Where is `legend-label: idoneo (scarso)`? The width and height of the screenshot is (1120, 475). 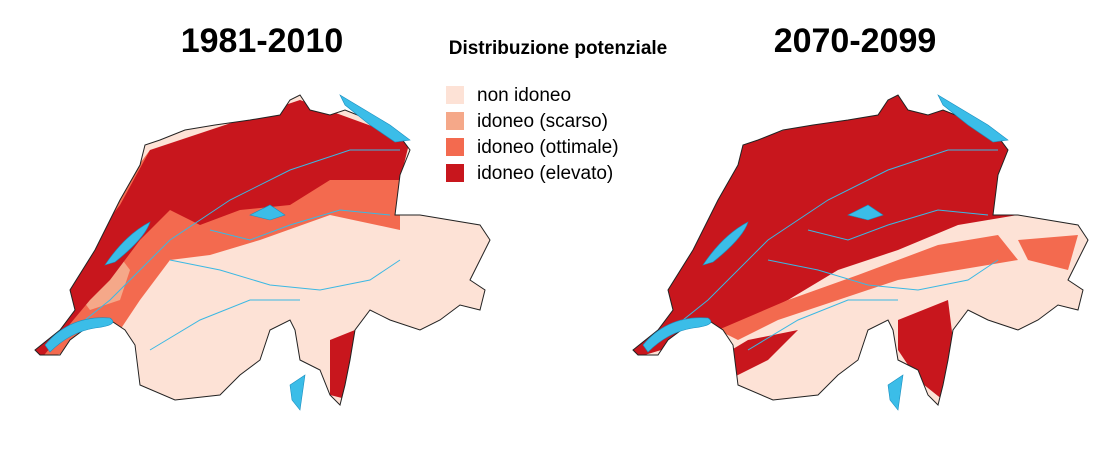
legend-label: idoneo (scarso) is located at coordinates (542, 121).